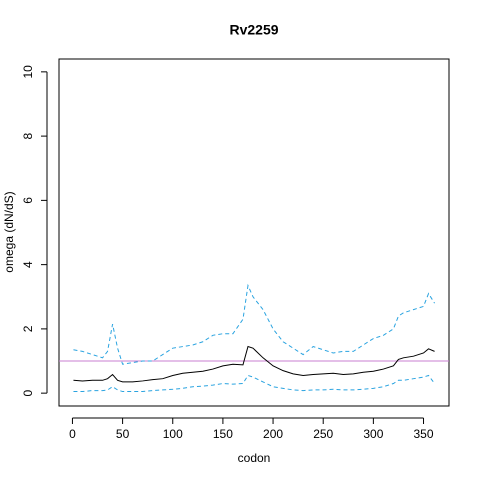 This screenshot has width=480, height=480. Describe the element at coordinates (223, 434) in the screenshot. I see `x-tick-label: 150` at that location.